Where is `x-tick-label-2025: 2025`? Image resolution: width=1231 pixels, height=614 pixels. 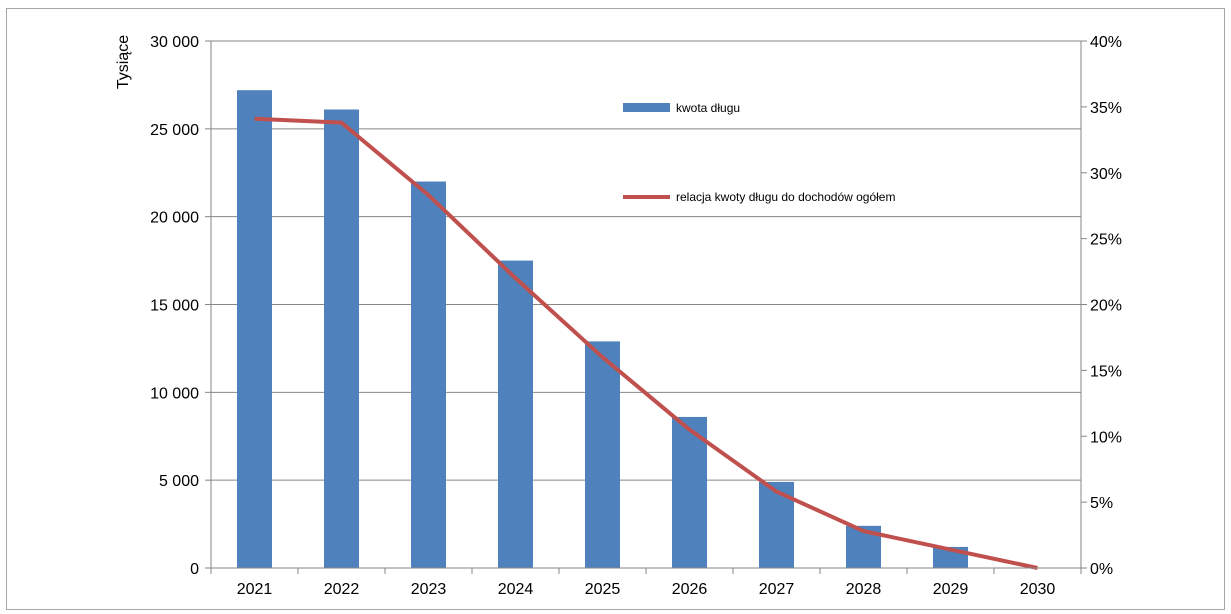
x-tick-label-2025: 2025 is located at coordinates (603, 589).